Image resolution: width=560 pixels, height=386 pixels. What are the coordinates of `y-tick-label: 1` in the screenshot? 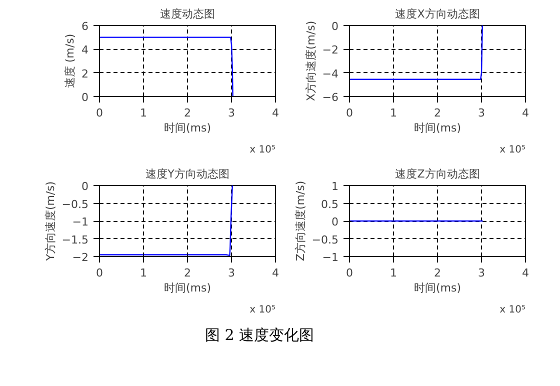 It's located at (335, 186).